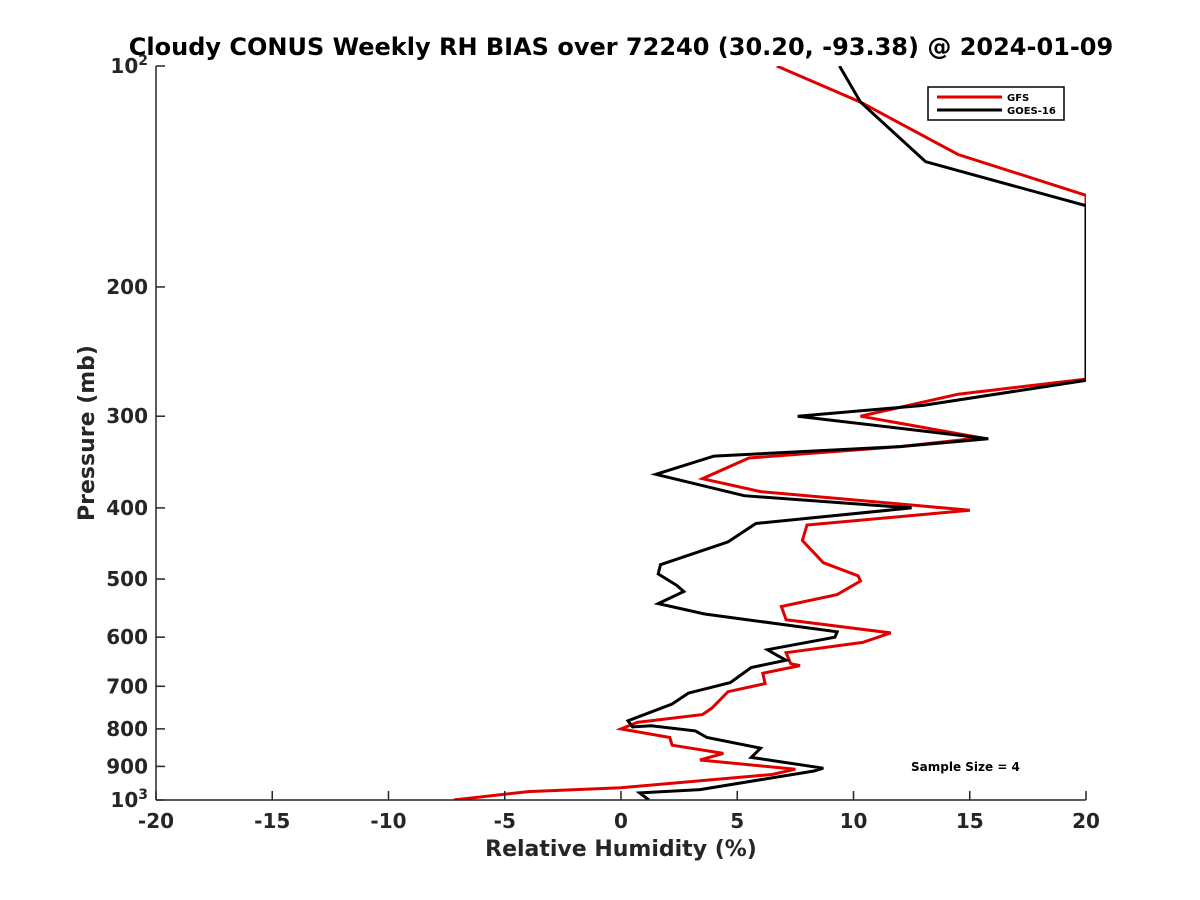 Image resolution: width=1200 pixels, height=900 pixels. Describe the element at coordinates (965, 767) in the screenshot. I see `sample-size-annotation: Sample Size = 4` at that location.